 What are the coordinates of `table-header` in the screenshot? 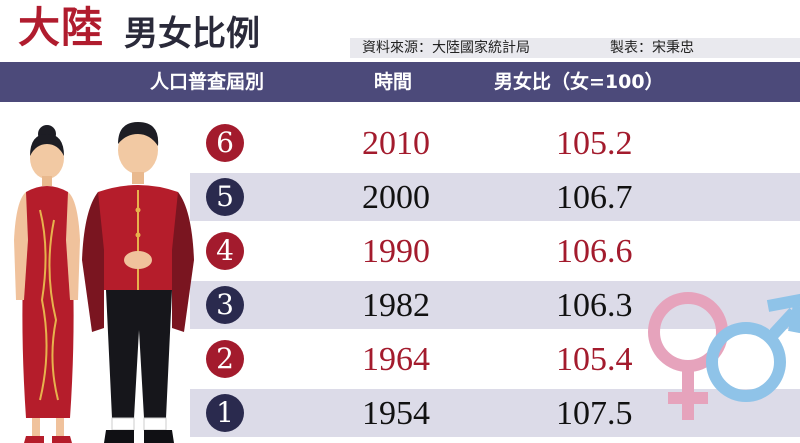 It's located at (400, 82).